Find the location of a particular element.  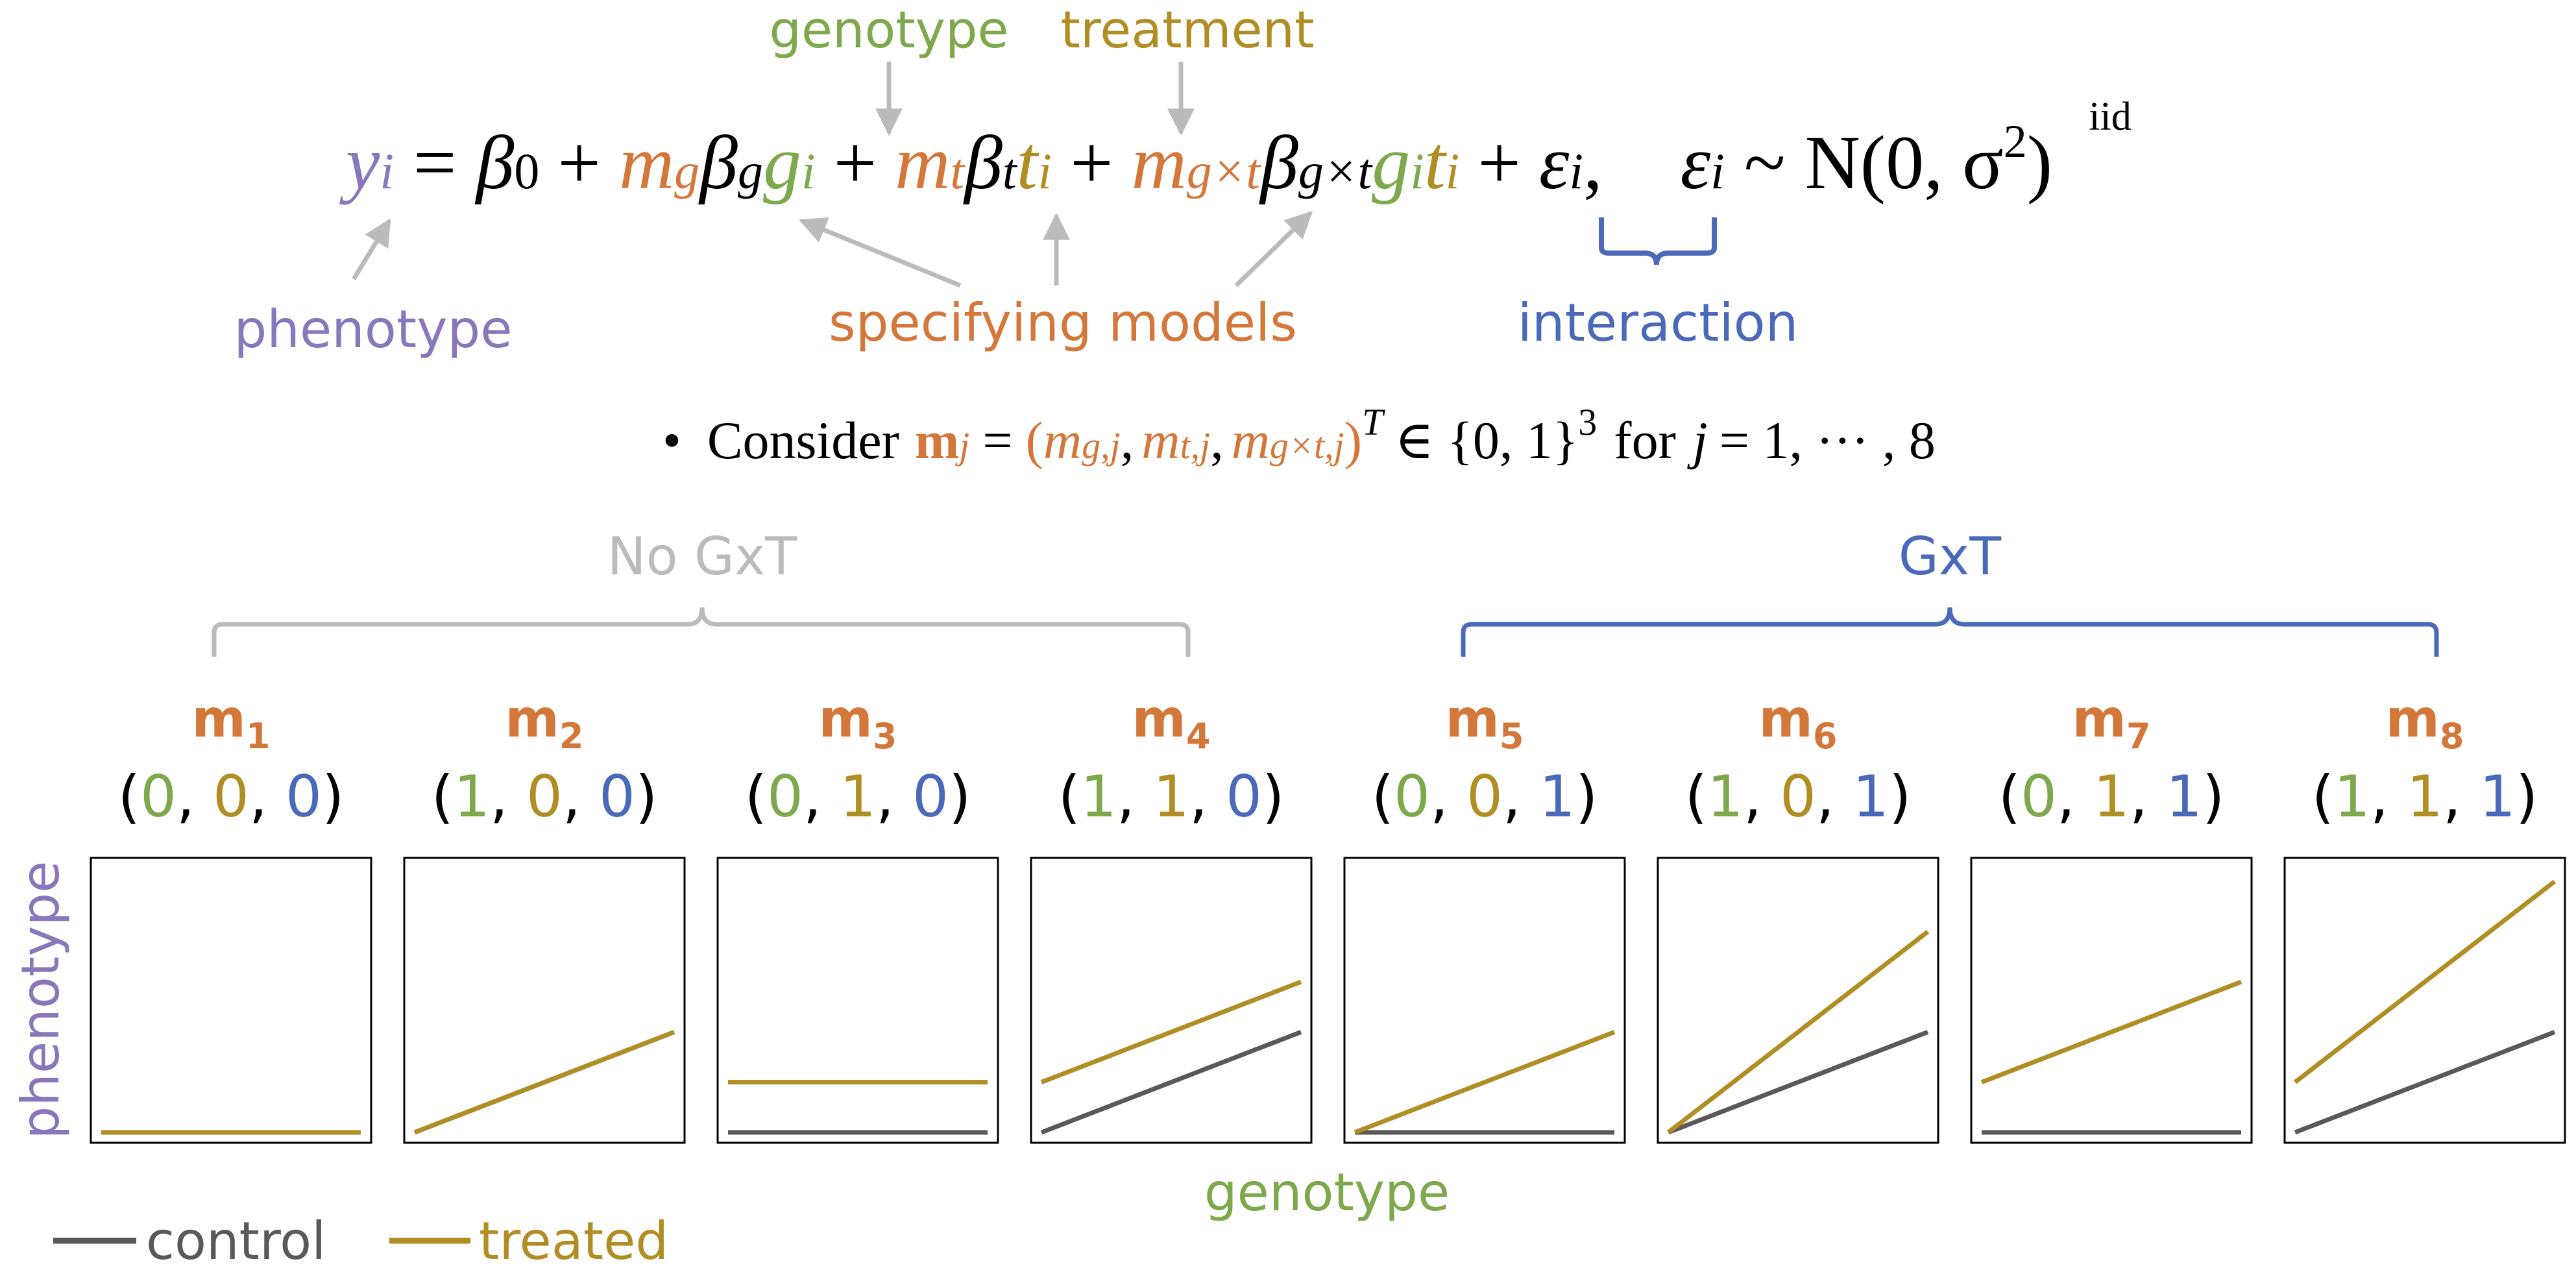

y-axis-label: phenotype is located at coordinates (40, 999).